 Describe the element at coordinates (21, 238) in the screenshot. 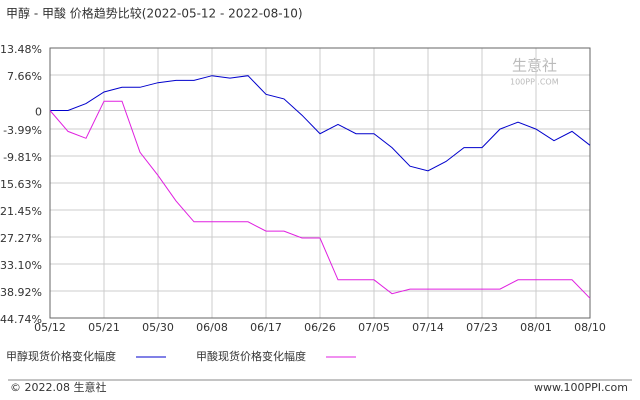

I see `y-tick-label: -27.27%` at that location.